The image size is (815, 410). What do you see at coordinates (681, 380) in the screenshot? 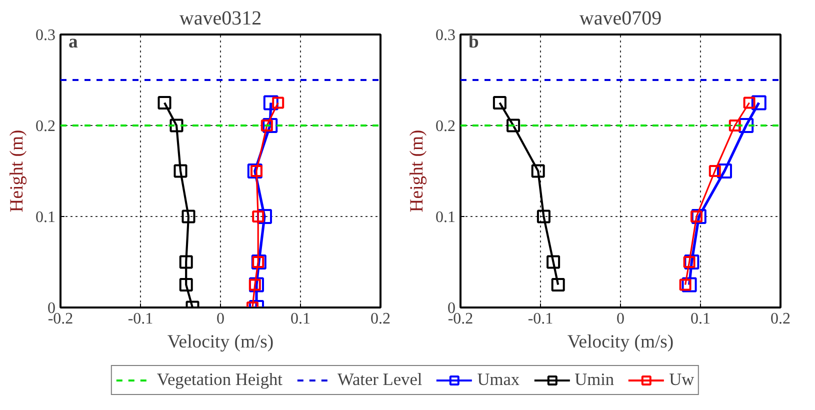
I see `legend-label: Uw` at bounding box center [681, 380].